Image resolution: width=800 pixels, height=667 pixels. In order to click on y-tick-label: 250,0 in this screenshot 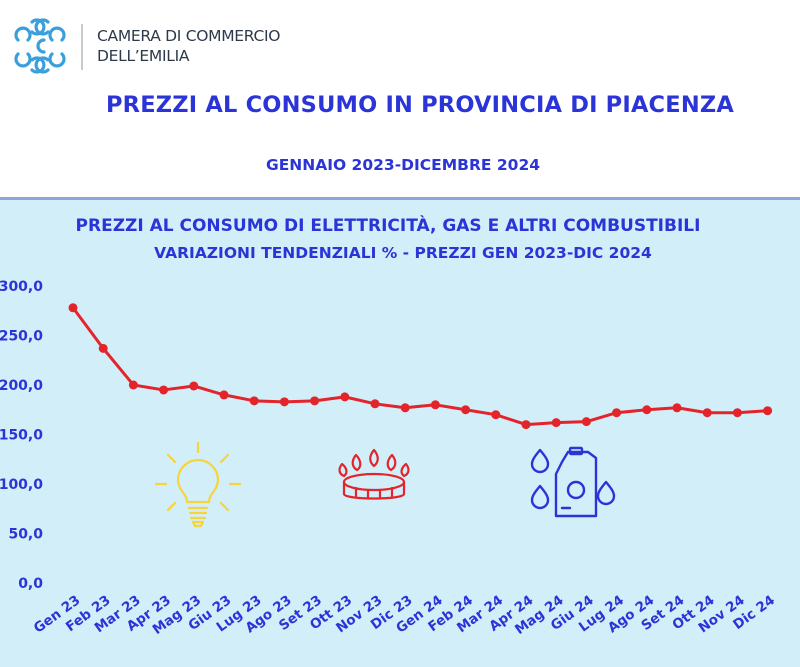, I will do `click(21, 337)`.